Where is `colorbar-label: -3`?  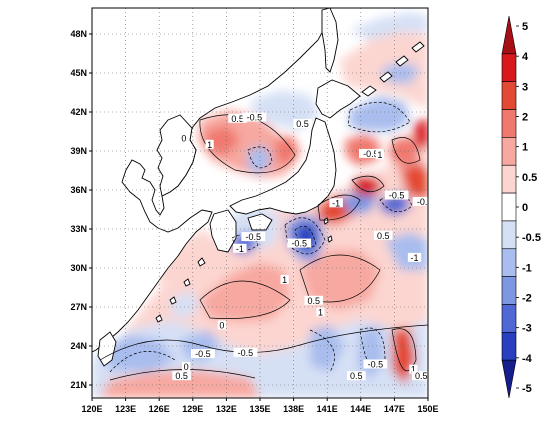 colorbar-label: -3 is located at coordinates (527, 329).